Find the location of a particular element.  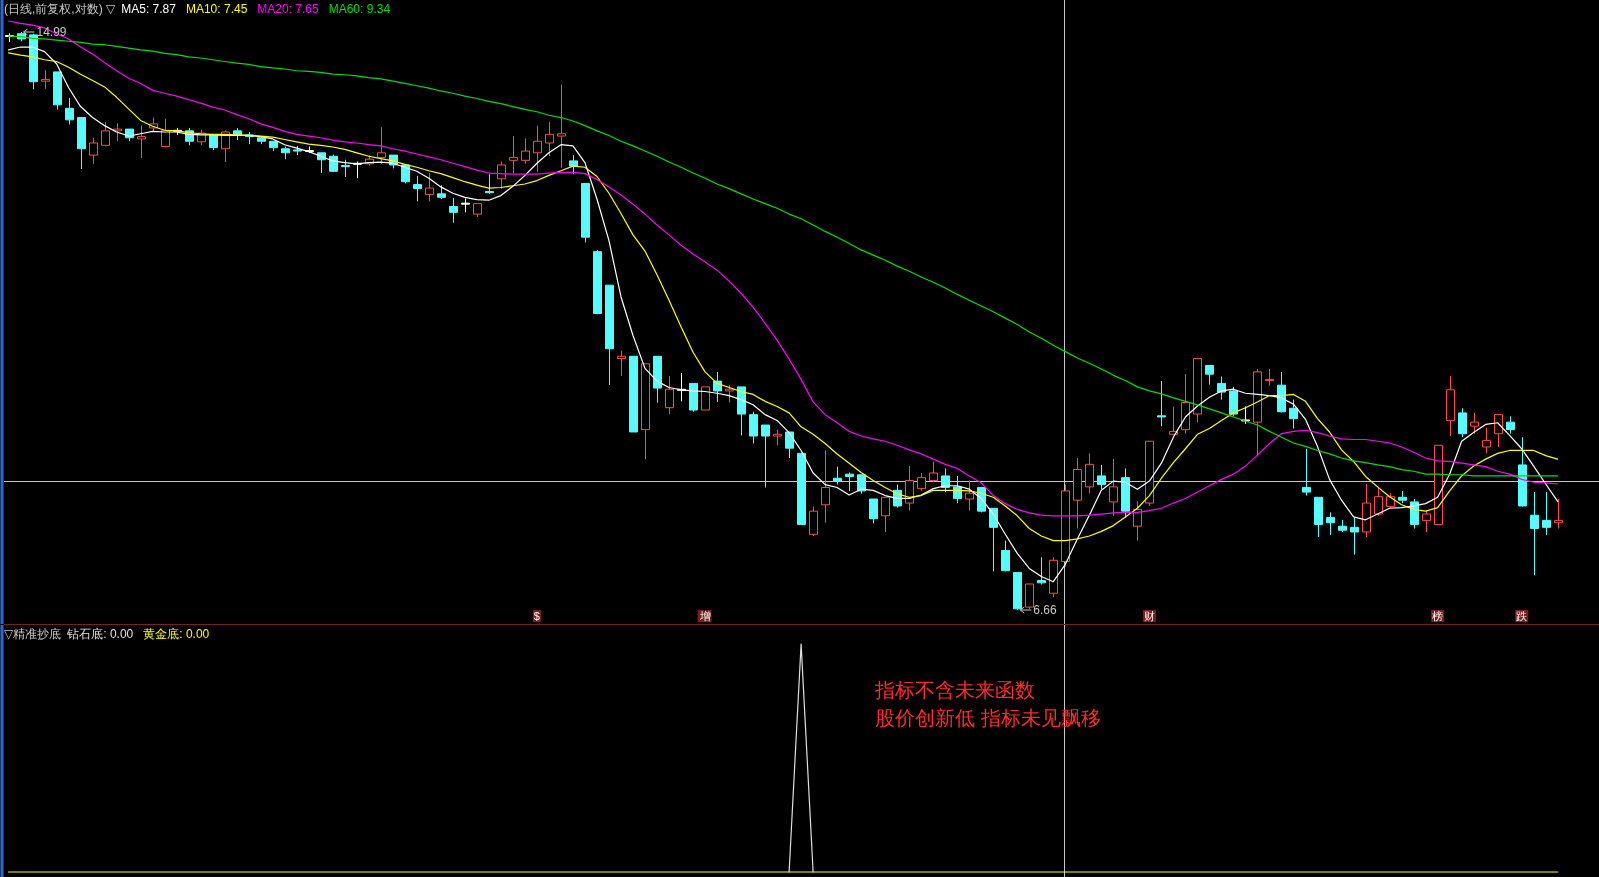

text: MA20: 7.65 is located at coordinates (288, 9).